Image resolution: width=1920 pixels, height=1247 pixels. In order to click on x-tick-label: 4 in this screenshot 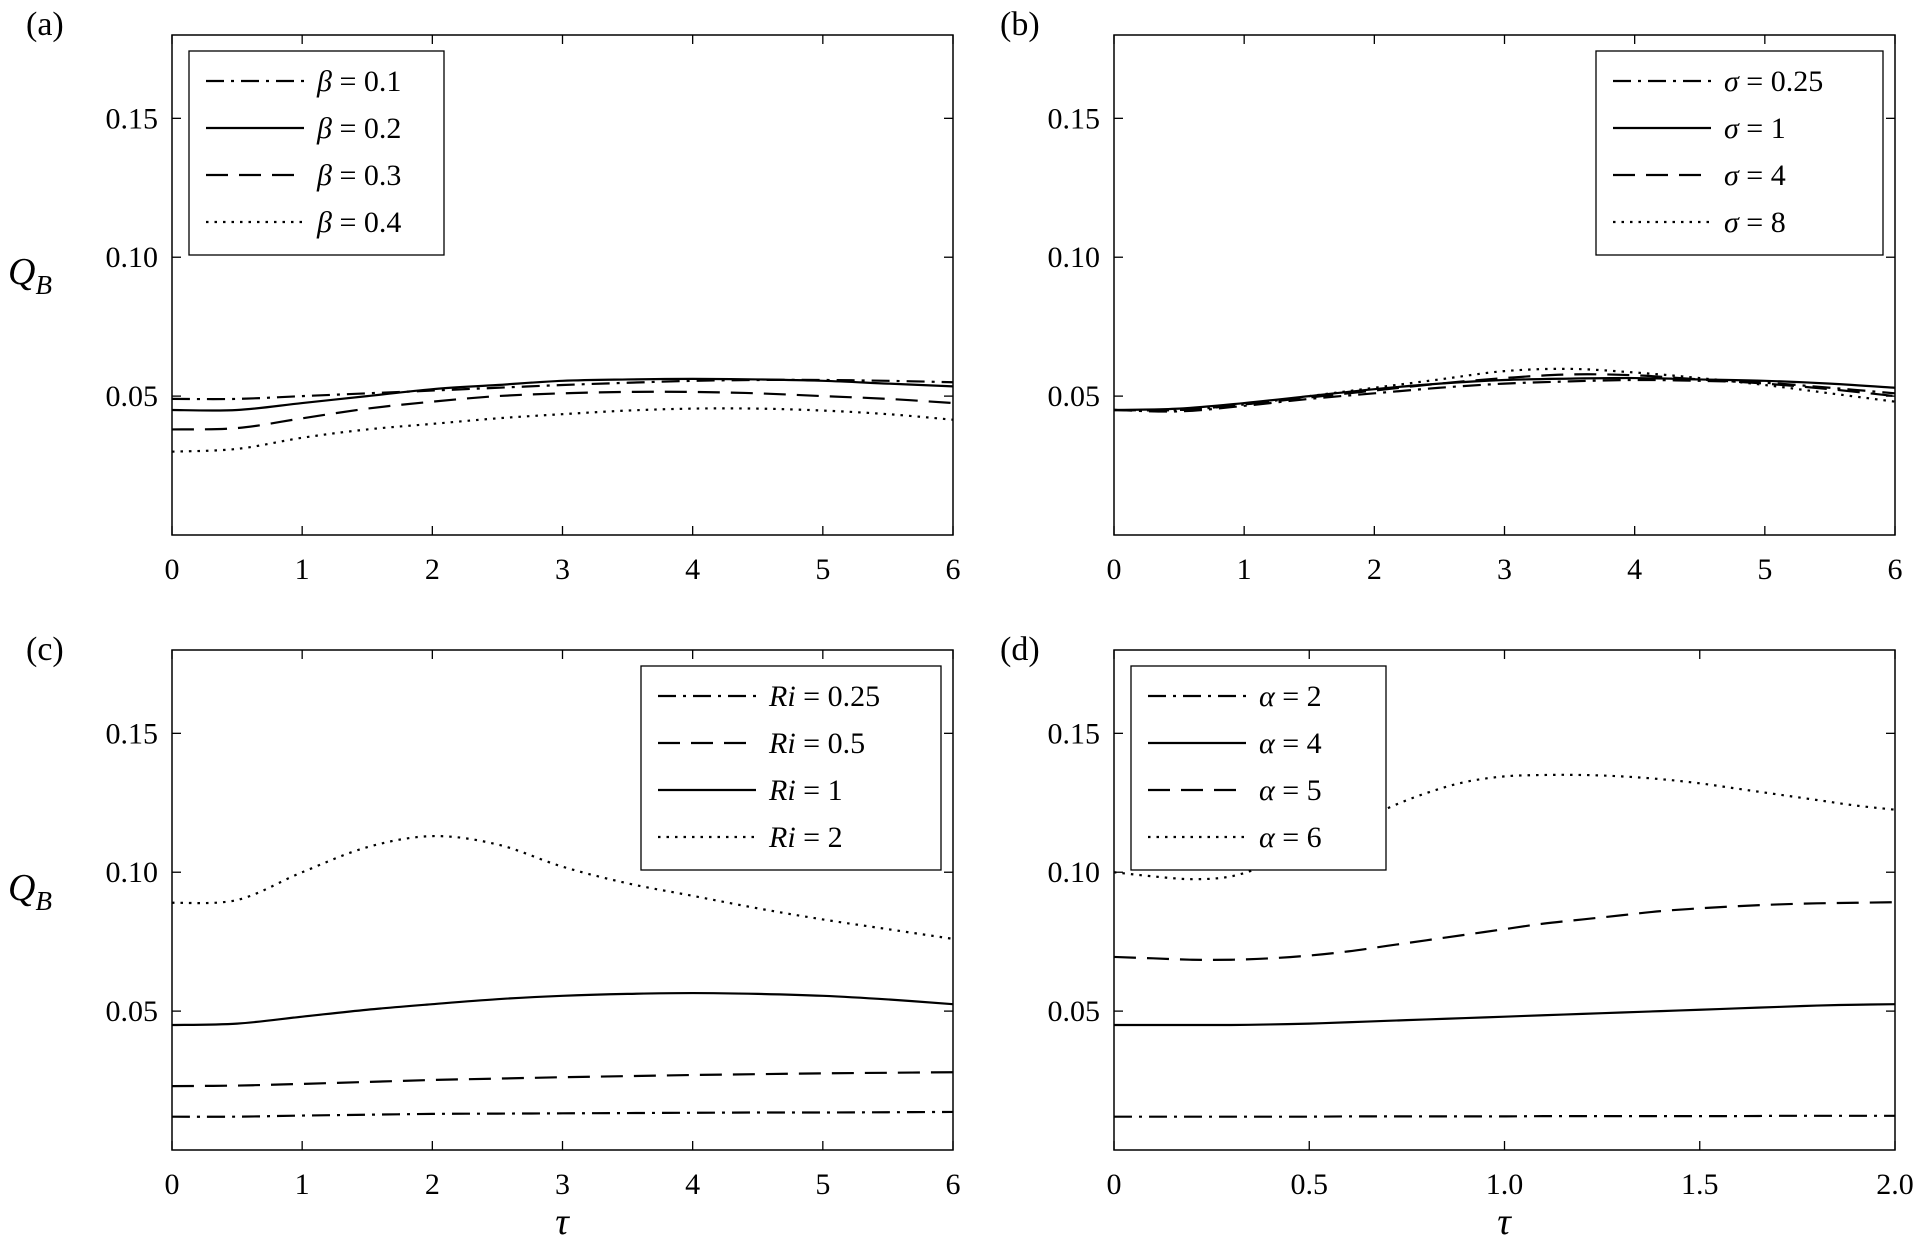, I will do `click(692, 569)`.